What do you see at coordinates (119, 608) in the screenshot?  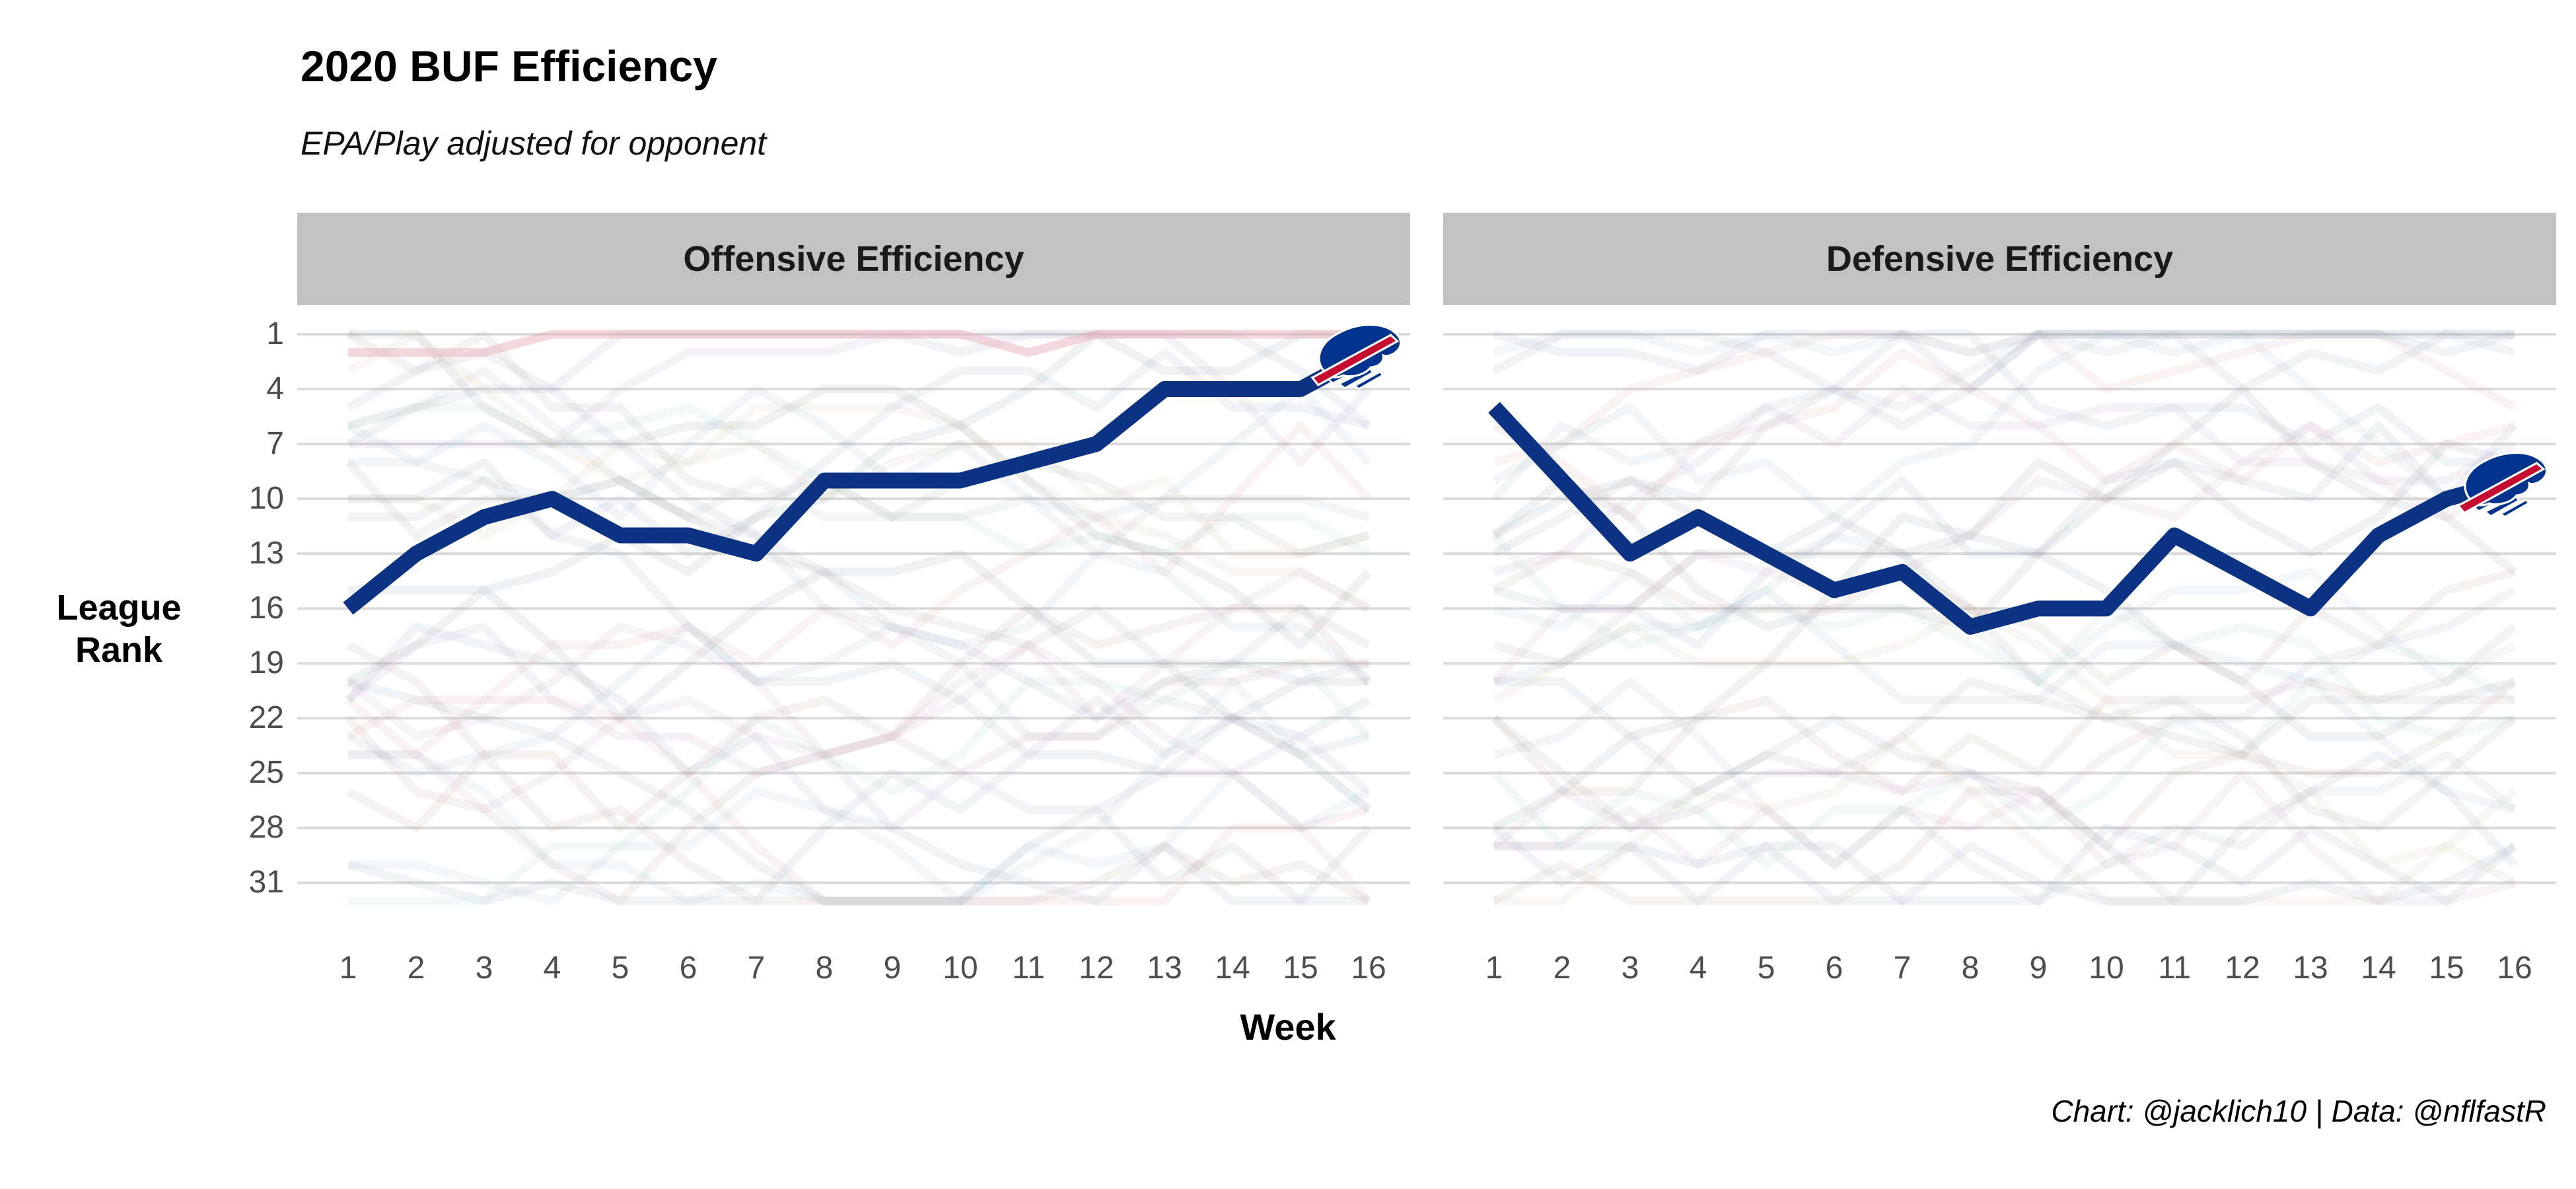 I see `y-axis-title-line1: League` at bounding box center [119, 608].